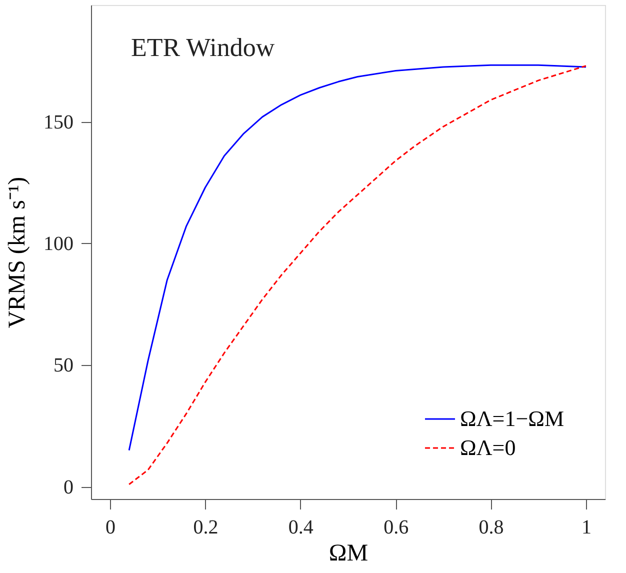  I want to click on y-tick-label: 0, so click(69, 487).